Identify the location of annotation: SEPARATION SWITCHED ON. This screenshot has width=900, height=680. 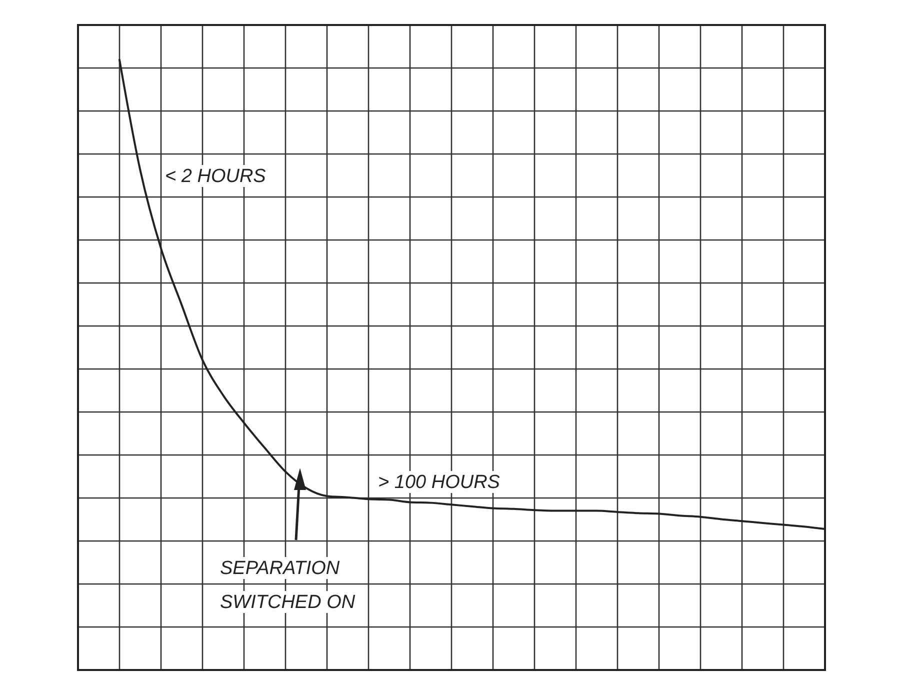
(288, 585).